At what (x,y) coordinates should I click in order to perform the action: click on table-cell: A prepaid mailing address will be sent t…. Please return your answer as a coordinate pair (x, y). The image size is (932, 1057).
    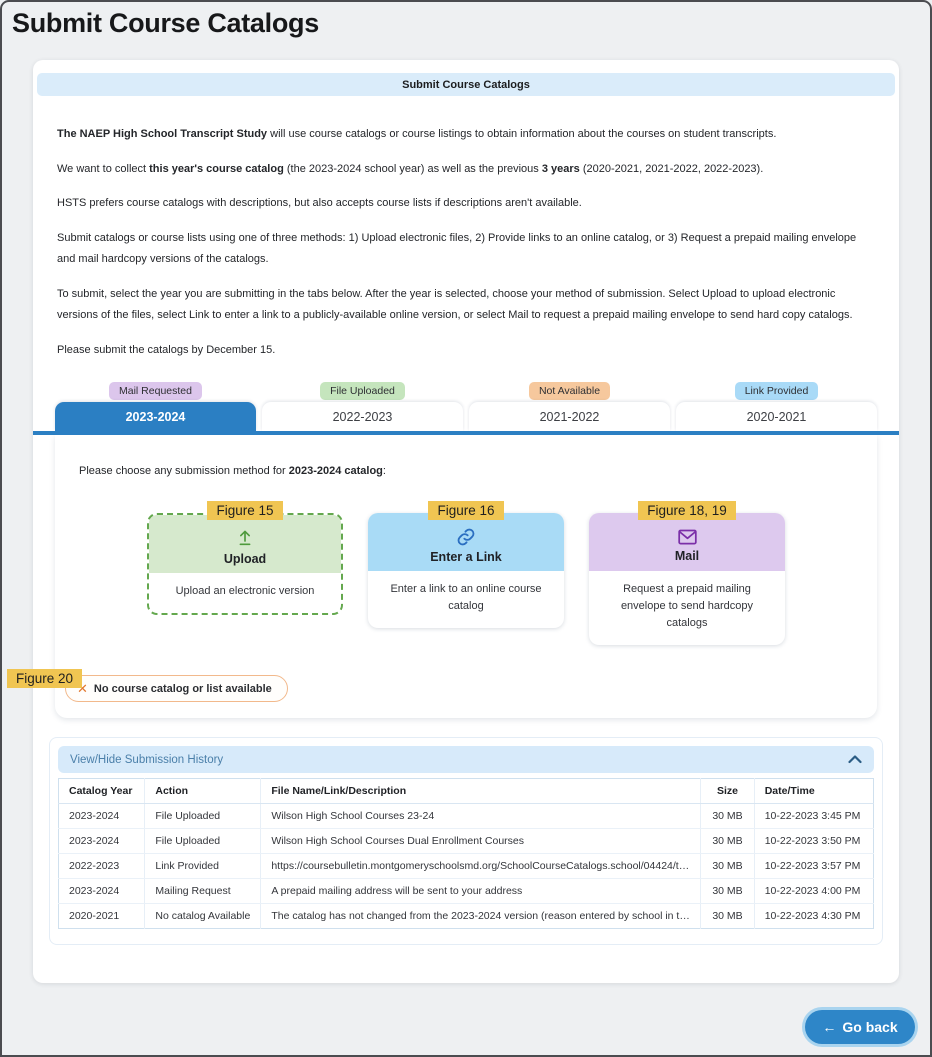
    Looking at the image, I should click on (481, 891).